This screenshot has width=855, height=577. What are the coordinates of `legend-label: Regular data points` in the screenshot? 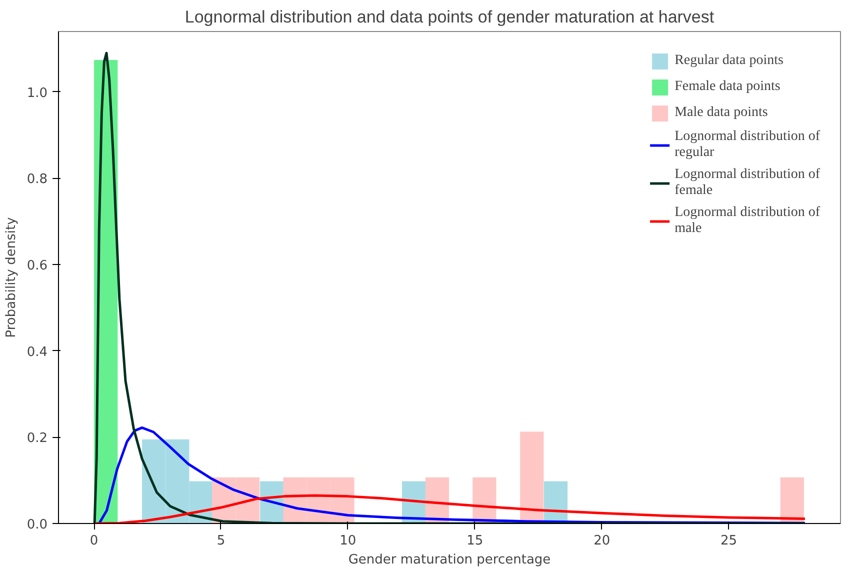 It's located at (729, 61).